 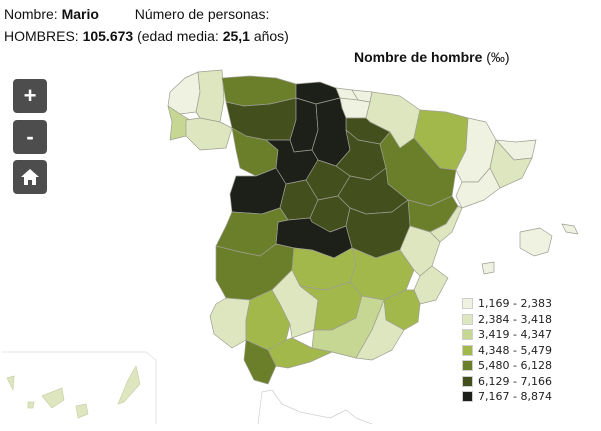 What do you see at coordinates (31, 14) in the screenshot?
I see `name-label: Nombre:` at bounding box center [31, 14].